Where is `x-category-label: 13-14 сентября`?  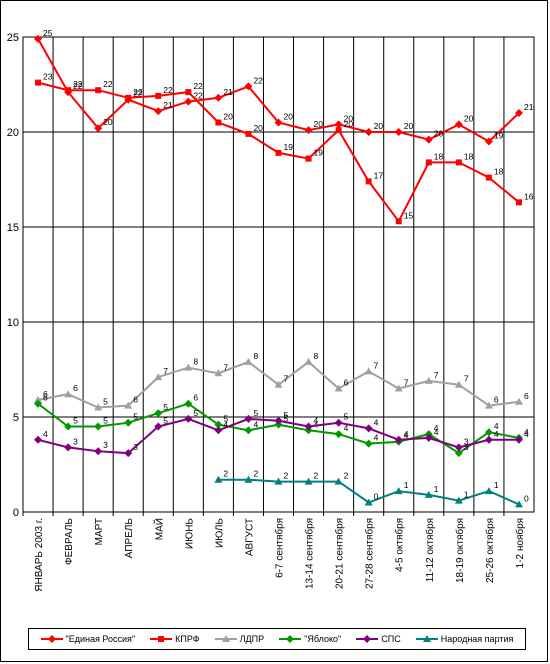 x-category-label: 13-14 сентября is located at coordinates (310, 553).